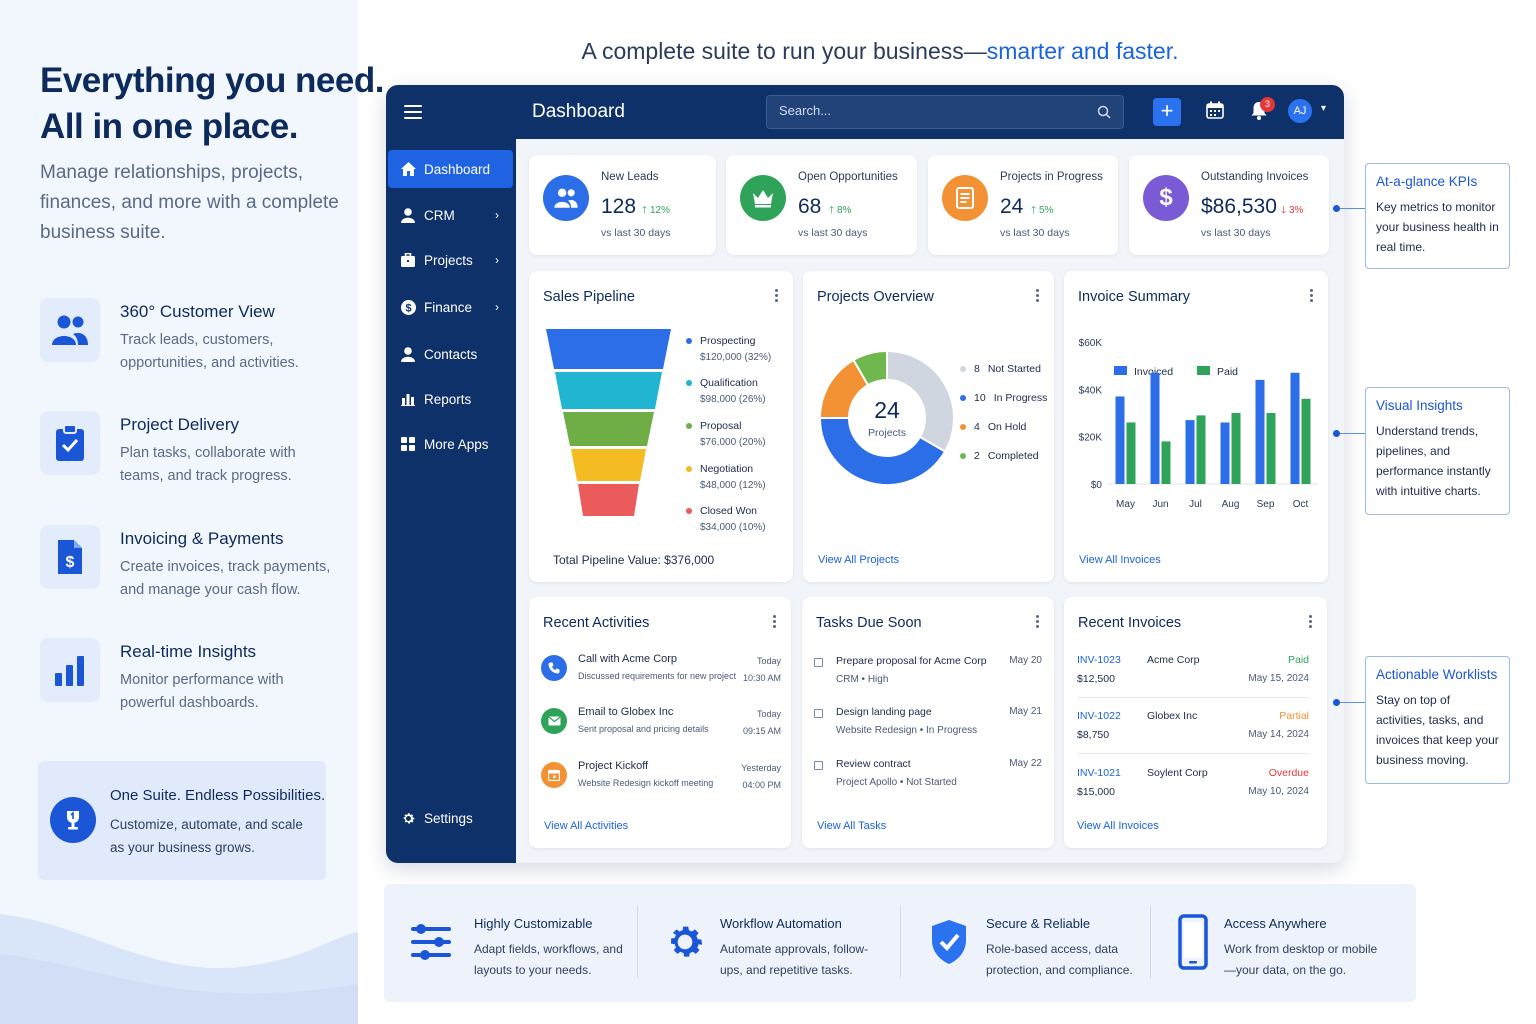  I want to click on sidebar-item-reports: Reports, so click(450, 399).